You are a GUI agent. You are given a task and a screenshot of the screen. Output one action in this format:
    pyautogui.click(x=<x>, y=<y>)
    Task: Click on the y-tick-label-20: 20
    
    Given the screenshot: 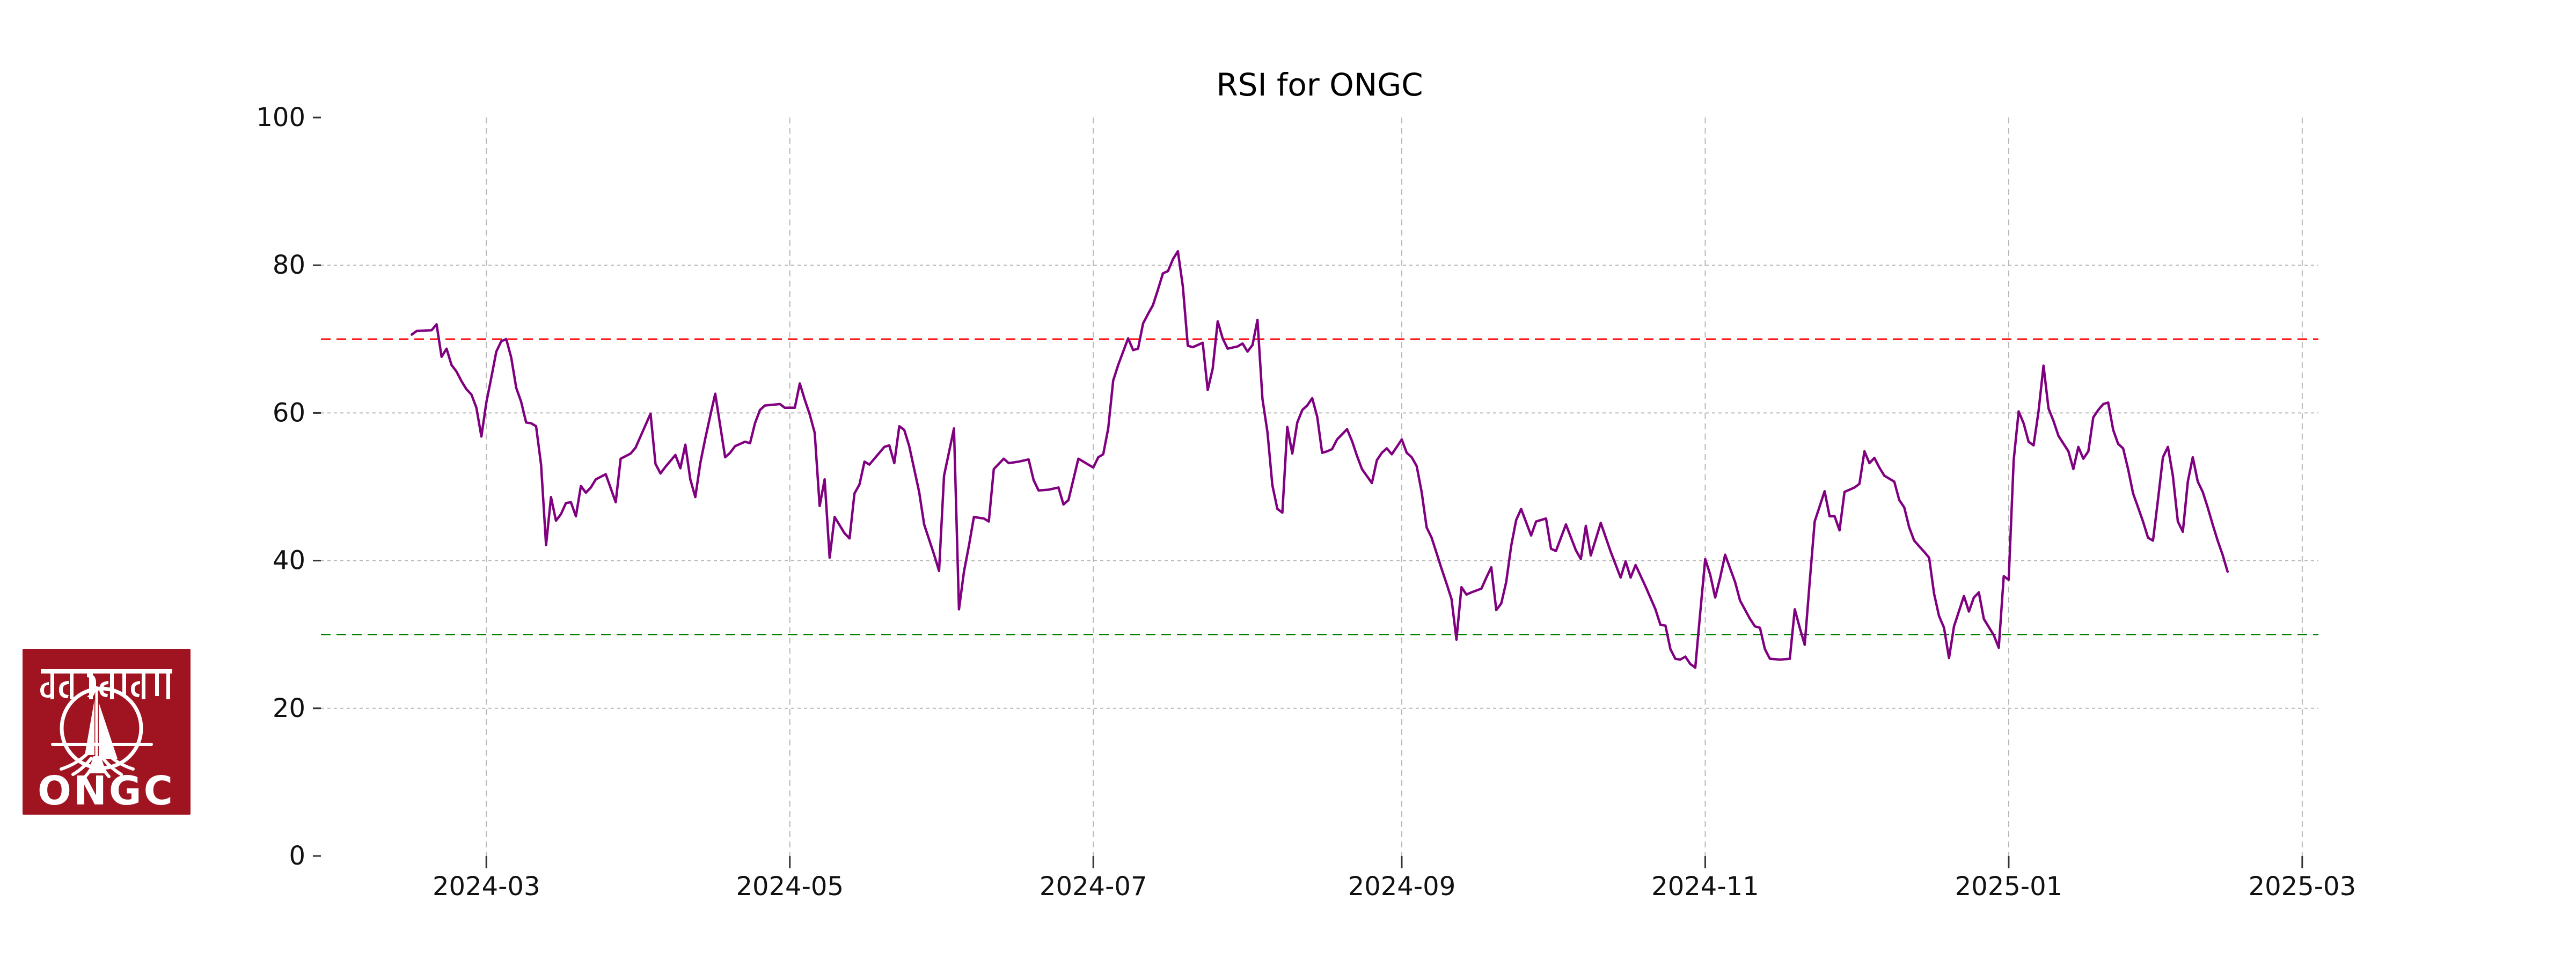 What is the action you would take?
    pyautogui.click(x=289, y=708)
    